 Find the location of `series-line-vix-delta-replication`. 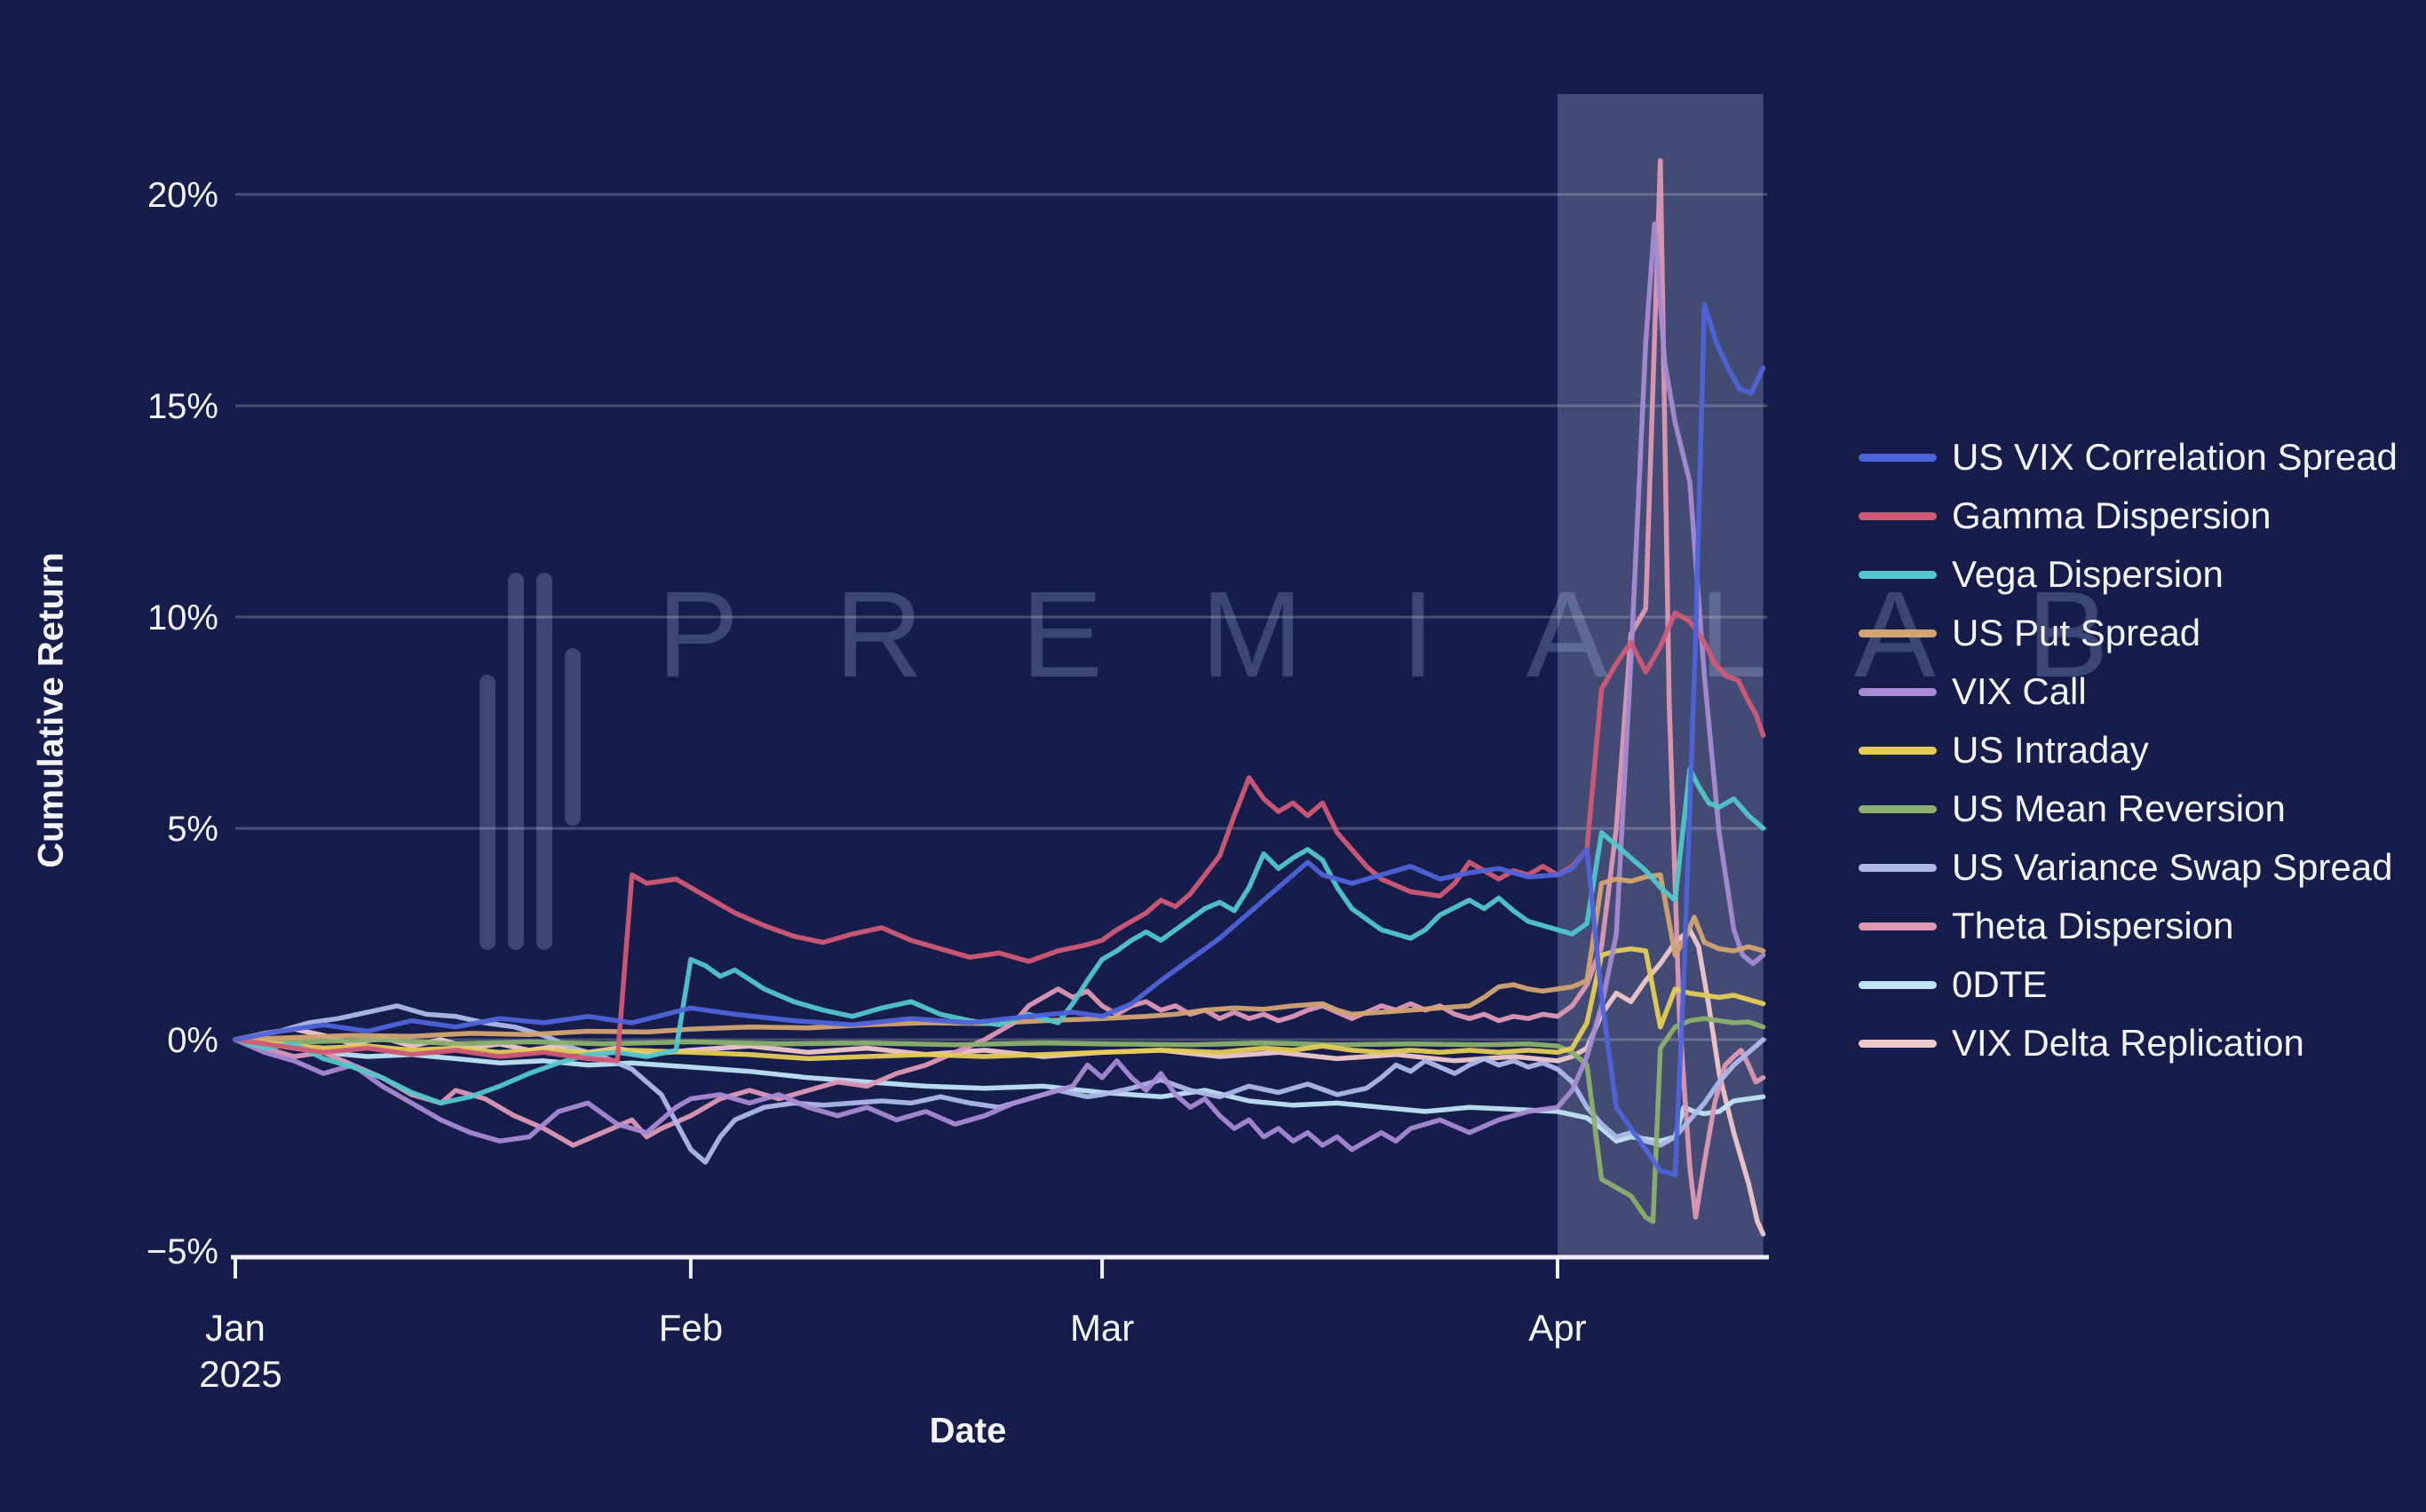

series-line-vix-delta-replication is located at coordinates (1000, 1082).